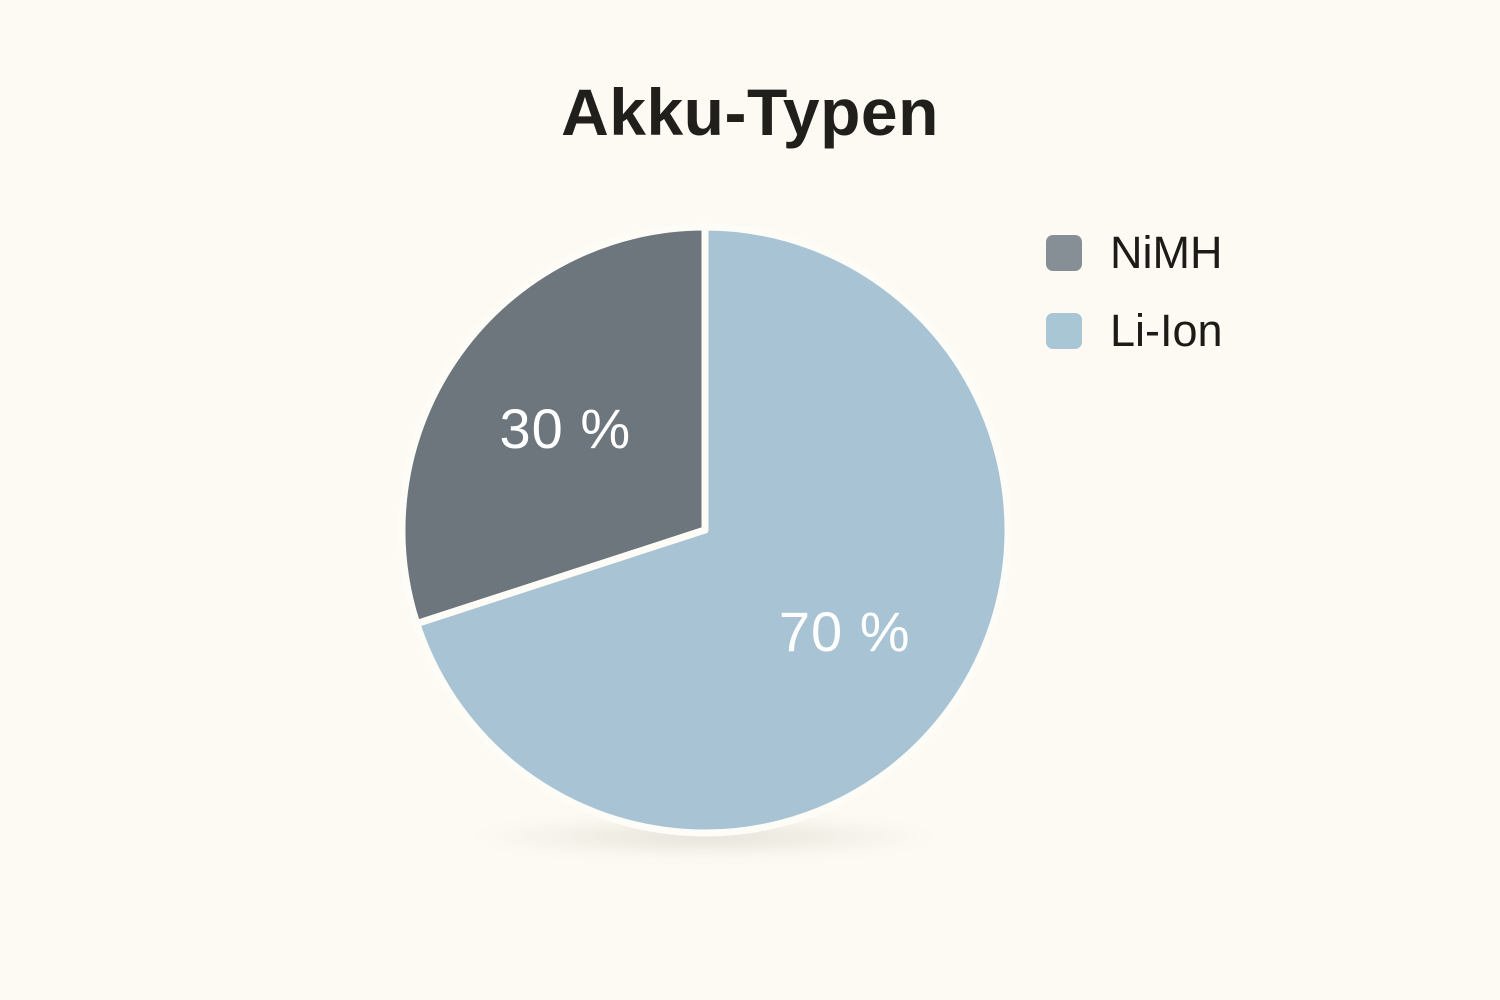 The height and width of the screenshot is (1000, 1500). I want to click on legend-label-li-ion: Li-Ion, so click(1166, 330).